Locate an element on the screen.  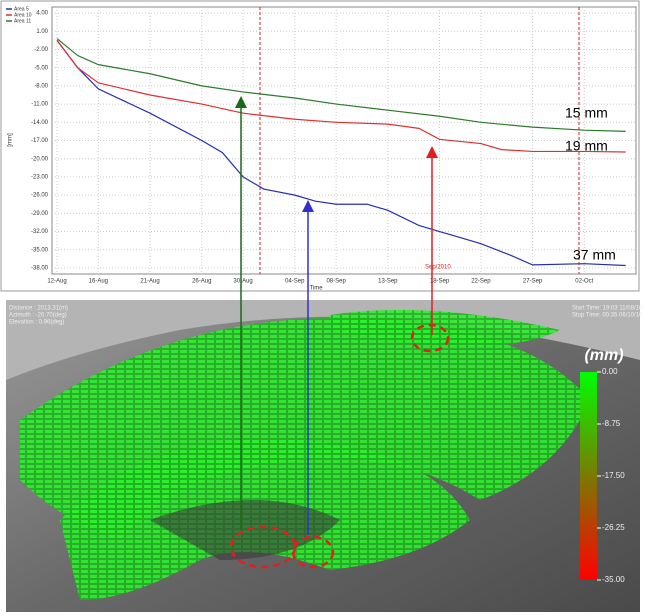
x-axis-label: Time is located at coordinates (316, 289).